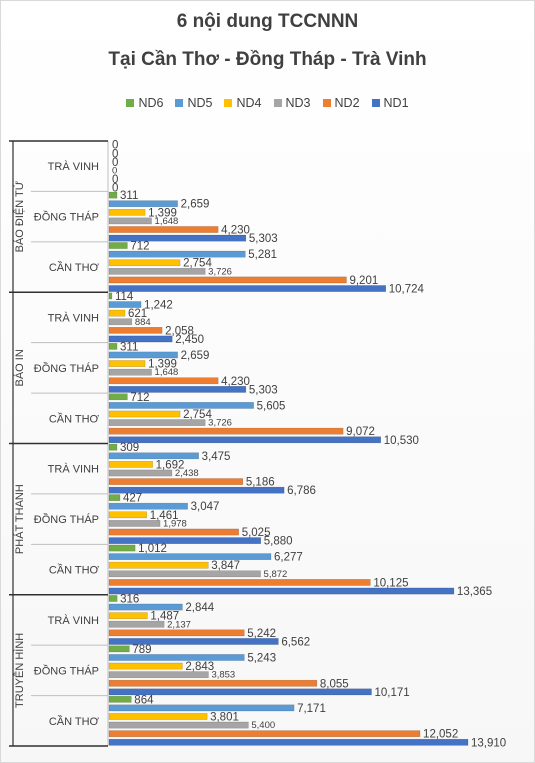 This screenshot has width=535, height=763. Describe the element at coordinates (129, 196) in the screenshot. I see `data-label: 311` at that location.